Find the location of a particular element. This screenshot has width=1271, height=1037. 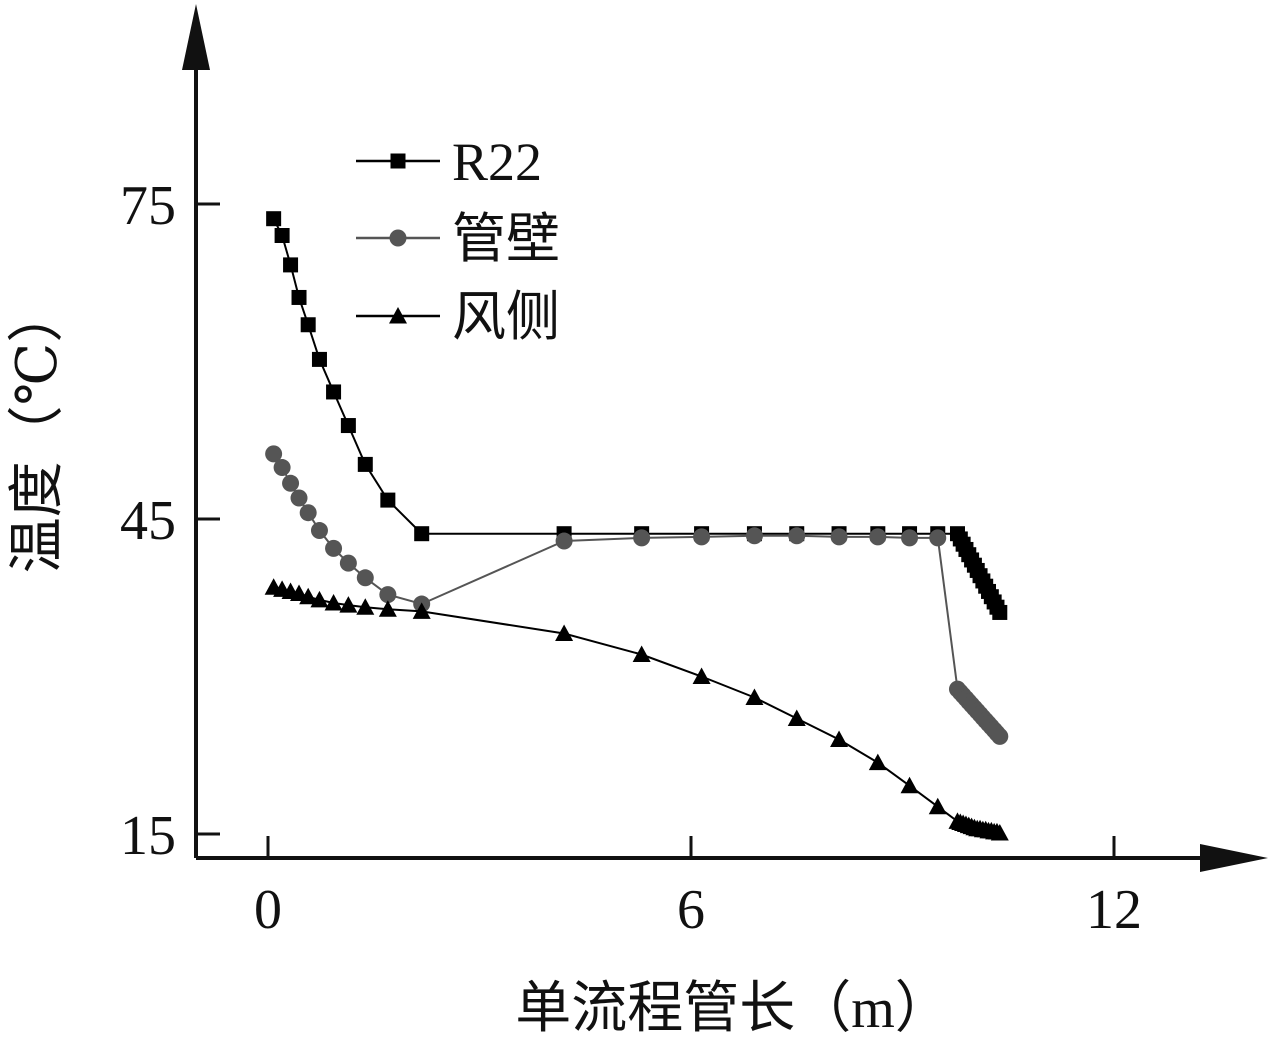

x-tick-label: 6 is located at coordinates (691, 910).